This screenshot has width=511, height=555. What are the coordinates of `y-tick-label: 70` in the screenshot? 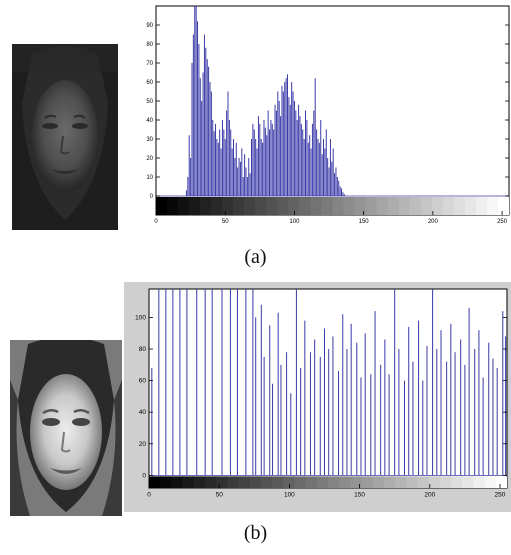 It's located at (149, 64).